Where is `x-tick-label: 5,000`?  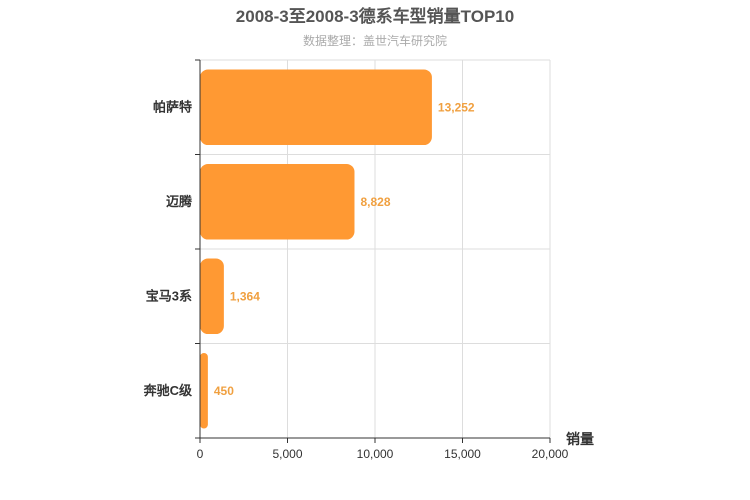
x-tick-label: 5,000 is located at coordinates (287, 454).